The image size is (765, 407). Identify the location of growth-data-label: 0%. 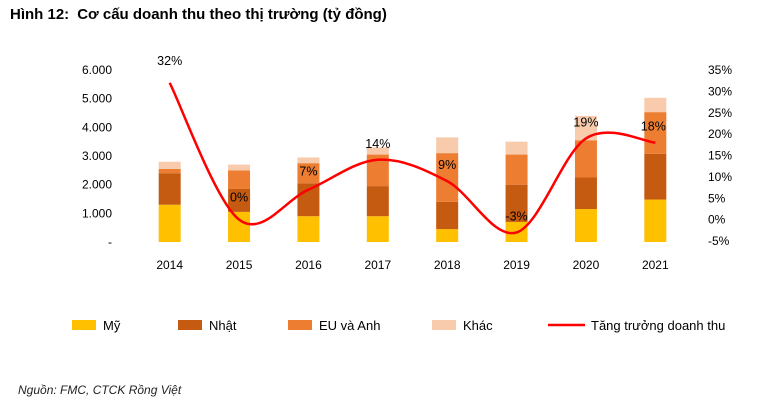
(239, 198).